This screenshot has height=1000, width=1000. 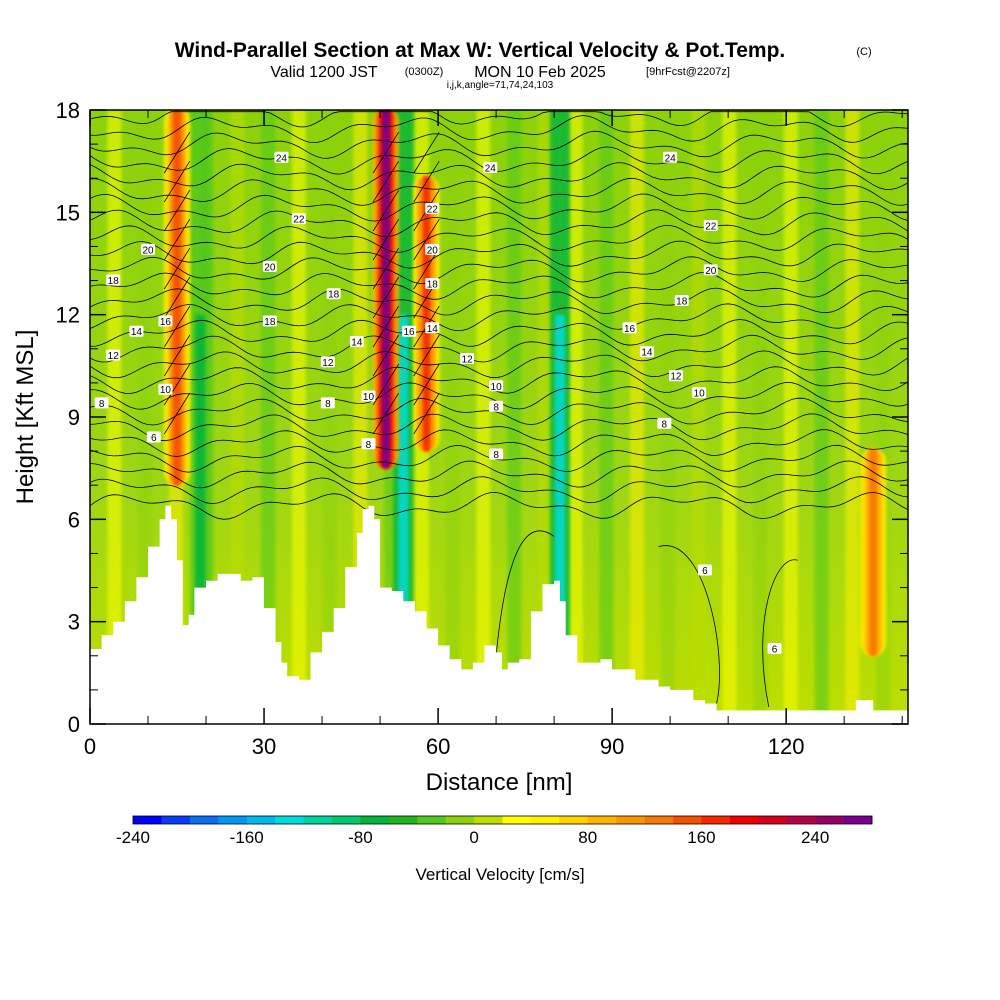 I want to click on grid-indices: i,j,k,angle=71,74,24,103, so click(x=500, y=85).